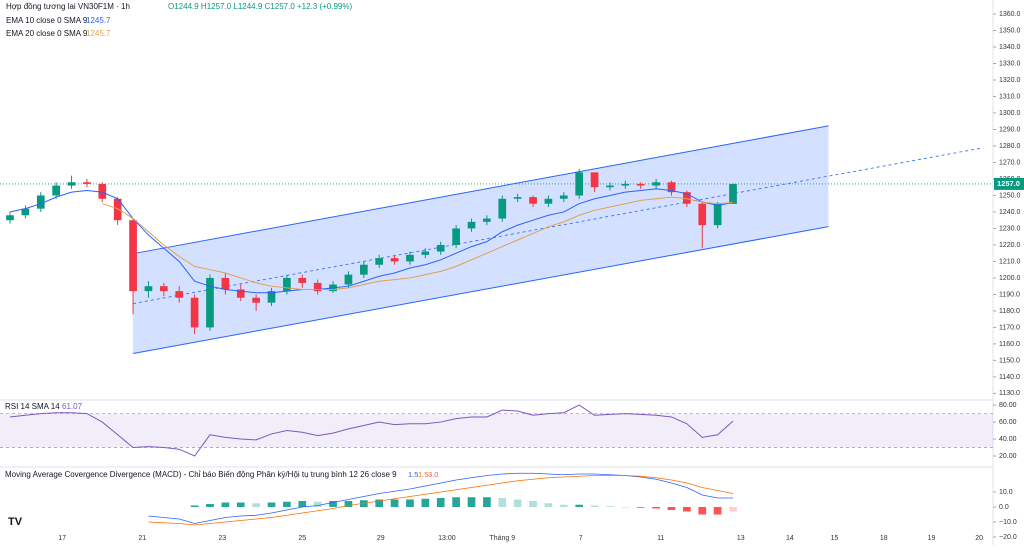  I want to click on pane-title: RSI 14 SMA 14, so click(32, 406).